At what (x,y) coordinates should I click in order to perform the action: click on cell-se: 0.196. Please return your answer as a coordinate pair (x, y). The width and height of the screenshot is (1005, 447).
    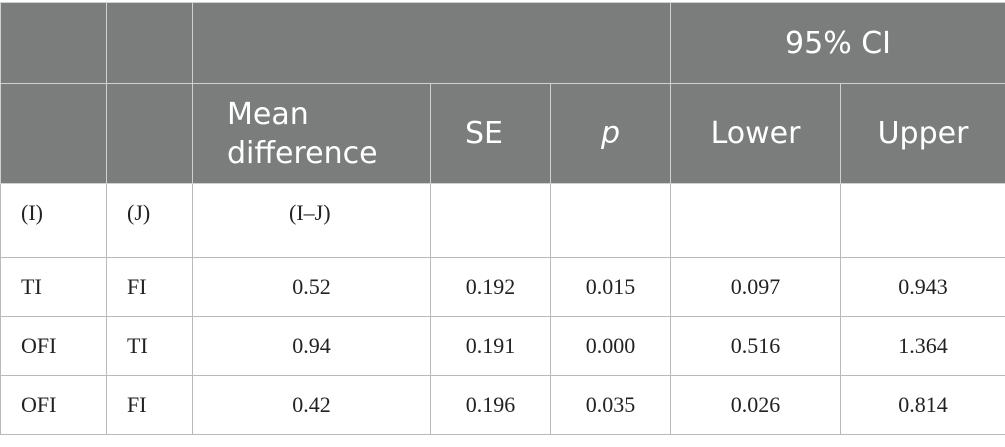
    Looking at the image, I should click on (490, 405).